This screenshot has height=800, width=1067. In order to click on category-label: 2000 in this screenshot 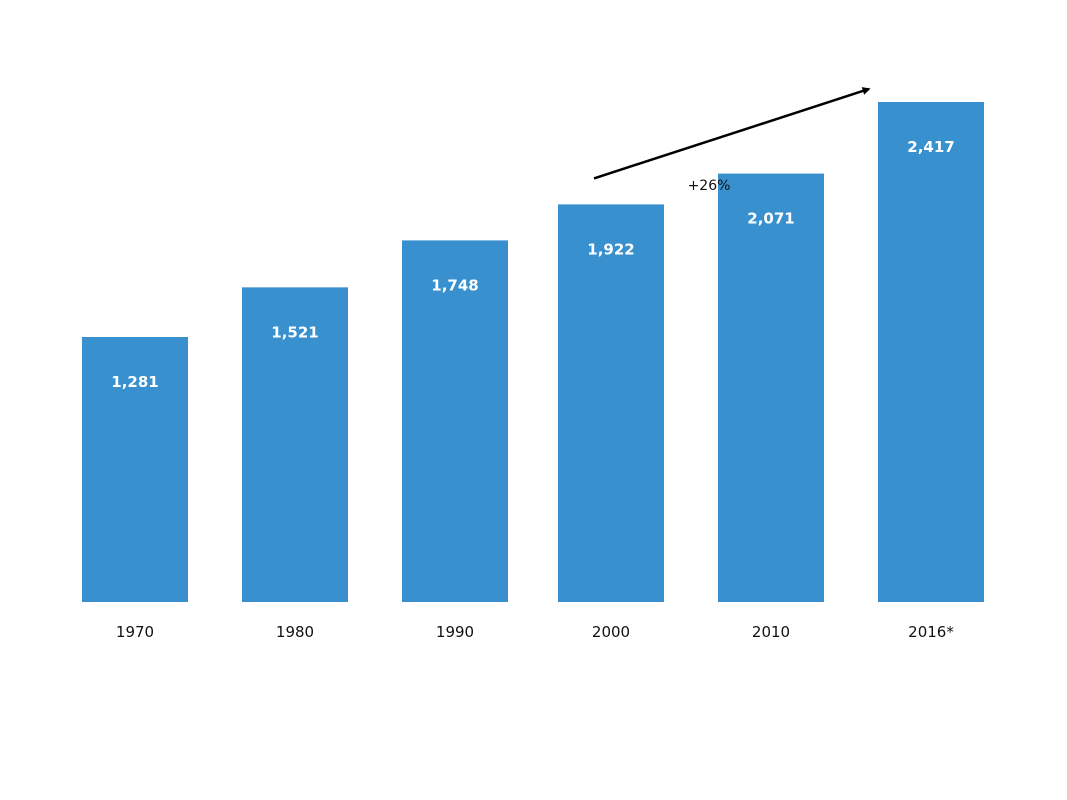, I will do `click(611, 632)`.